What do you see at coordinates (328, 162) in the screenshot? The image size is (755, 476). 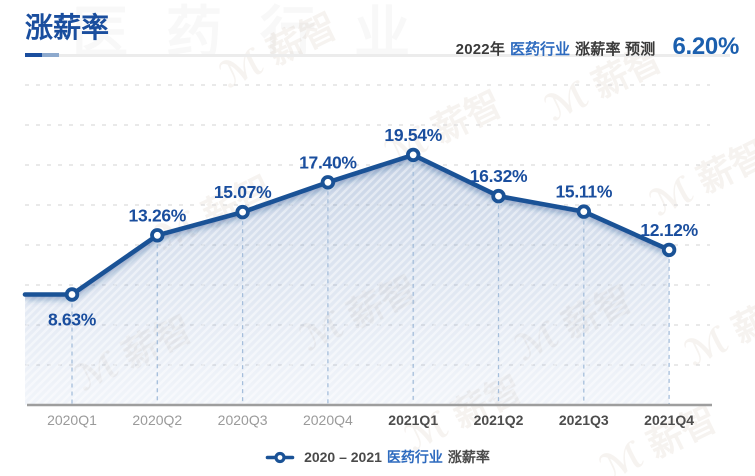 I see `data-label: 17.40%` at bounding box center [328, 162].